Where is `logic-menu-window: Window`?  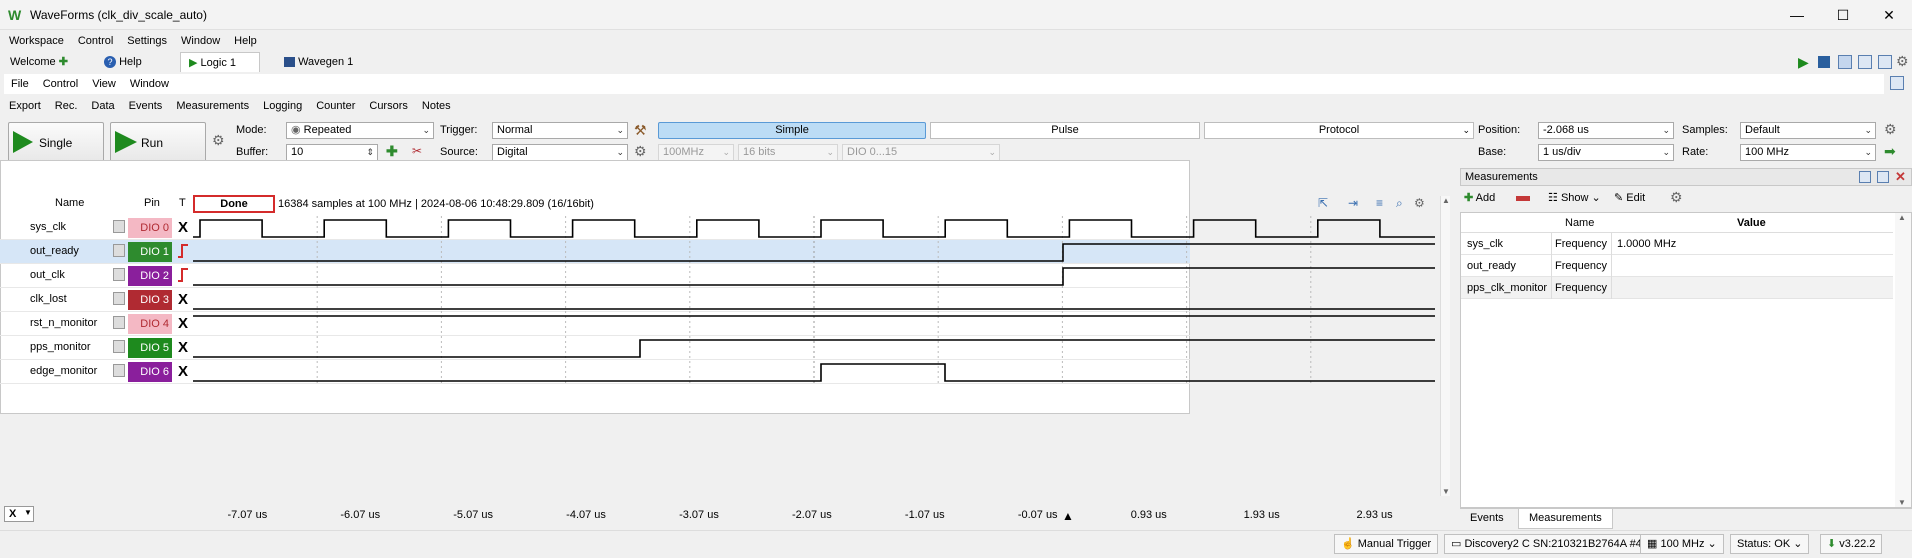
logic-menu-window: Window is located at coordinates (149, 84).